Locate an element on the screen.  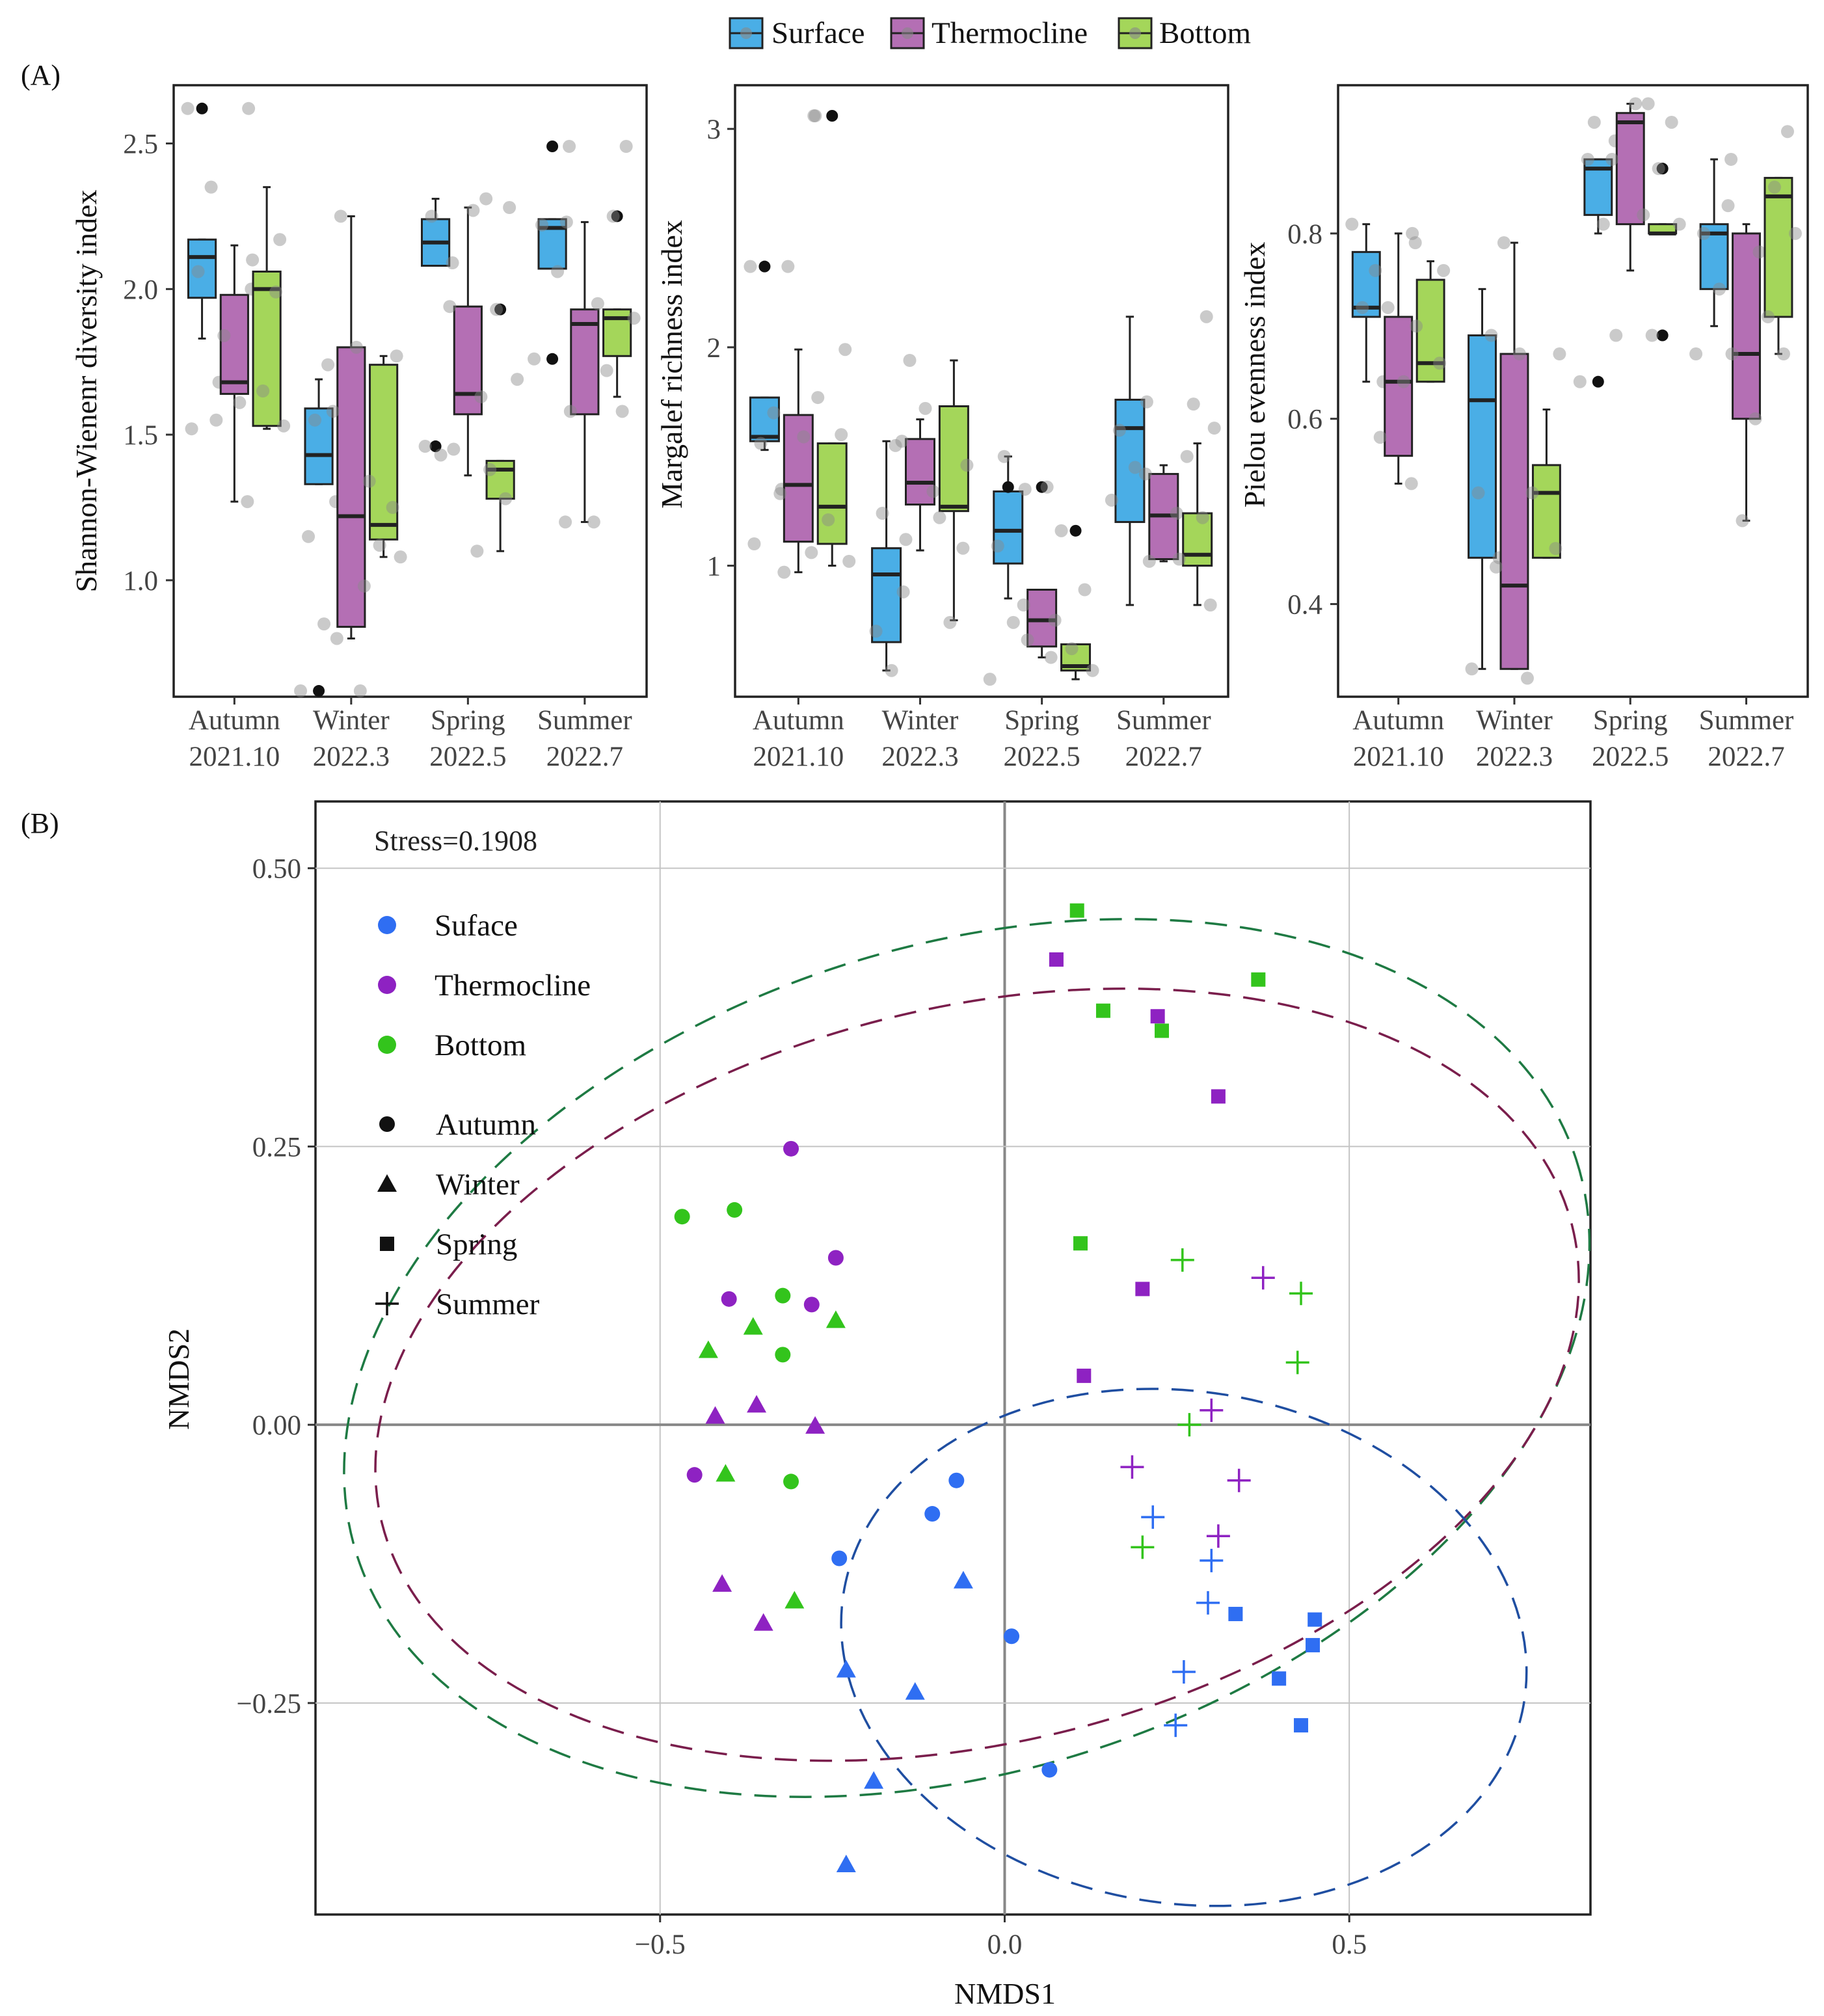
pielou-xtick-season: Winter is located at coordinates (1514, 720).